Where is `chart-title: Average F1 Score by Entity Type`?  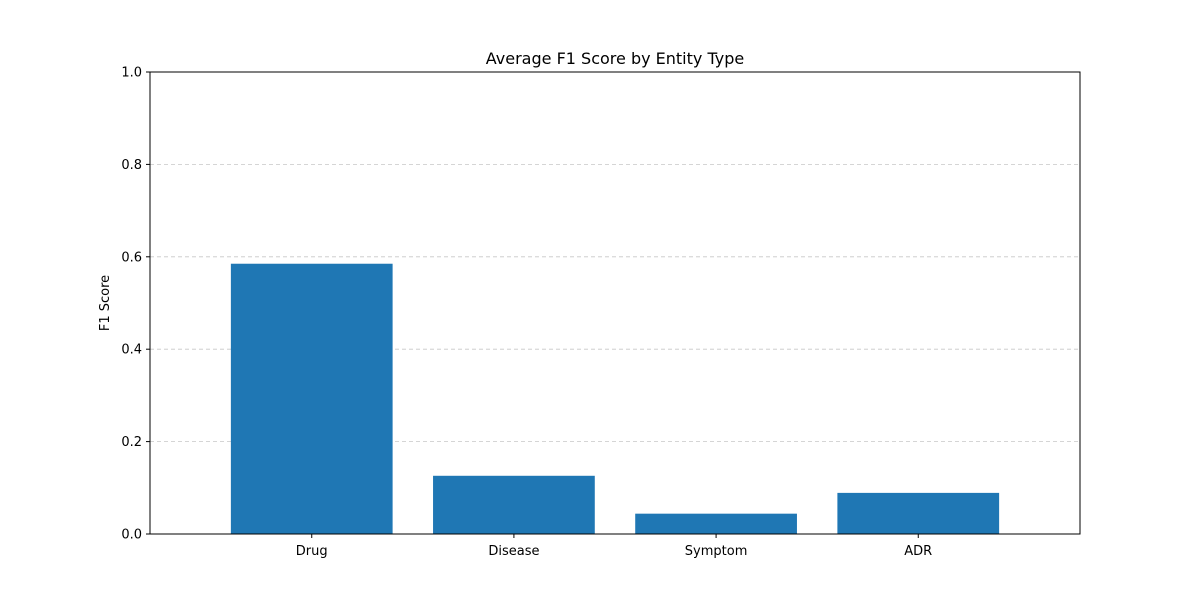 chart-title: Average F1 Score by Entity Type is located at coordinates (615, 58).